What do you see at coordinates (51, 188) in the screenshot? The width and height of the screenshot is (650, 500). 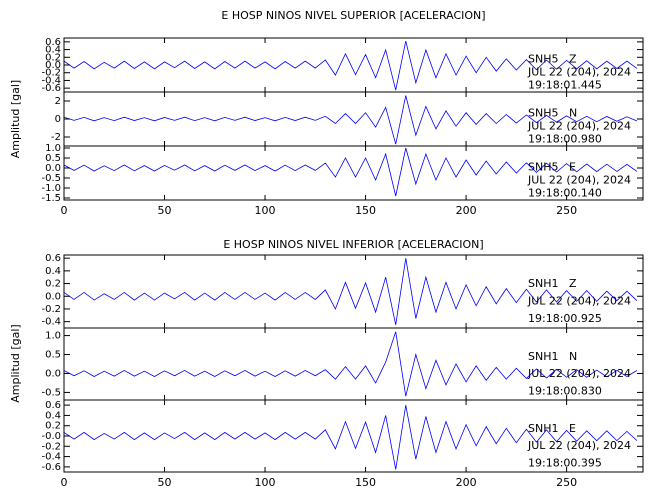 I see `y-tick-label: -1.0` at bounding box center [51, 188].